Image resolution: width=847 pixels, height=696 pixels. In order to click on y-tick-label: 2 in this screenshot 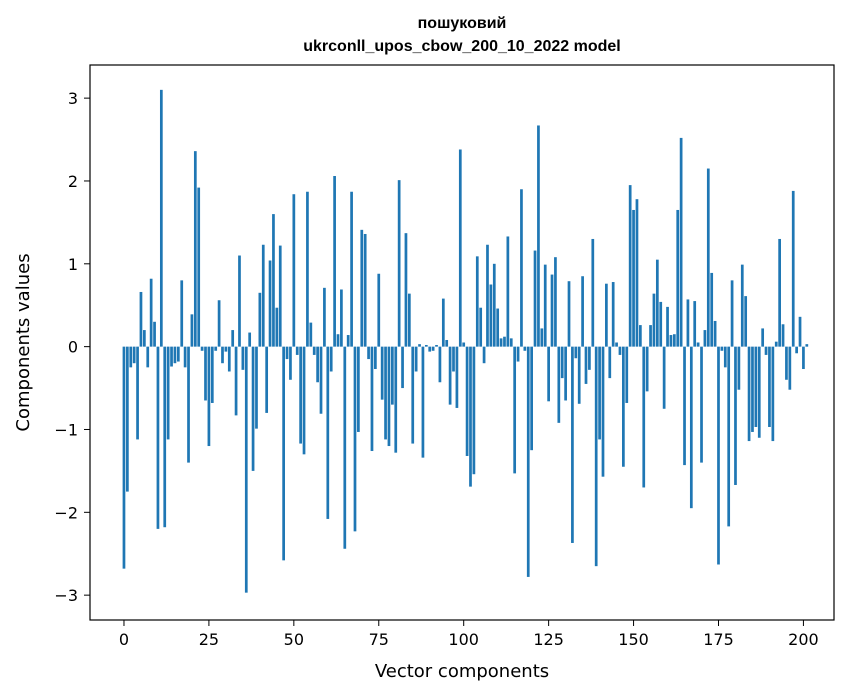, I will do `click(73, 181)`.